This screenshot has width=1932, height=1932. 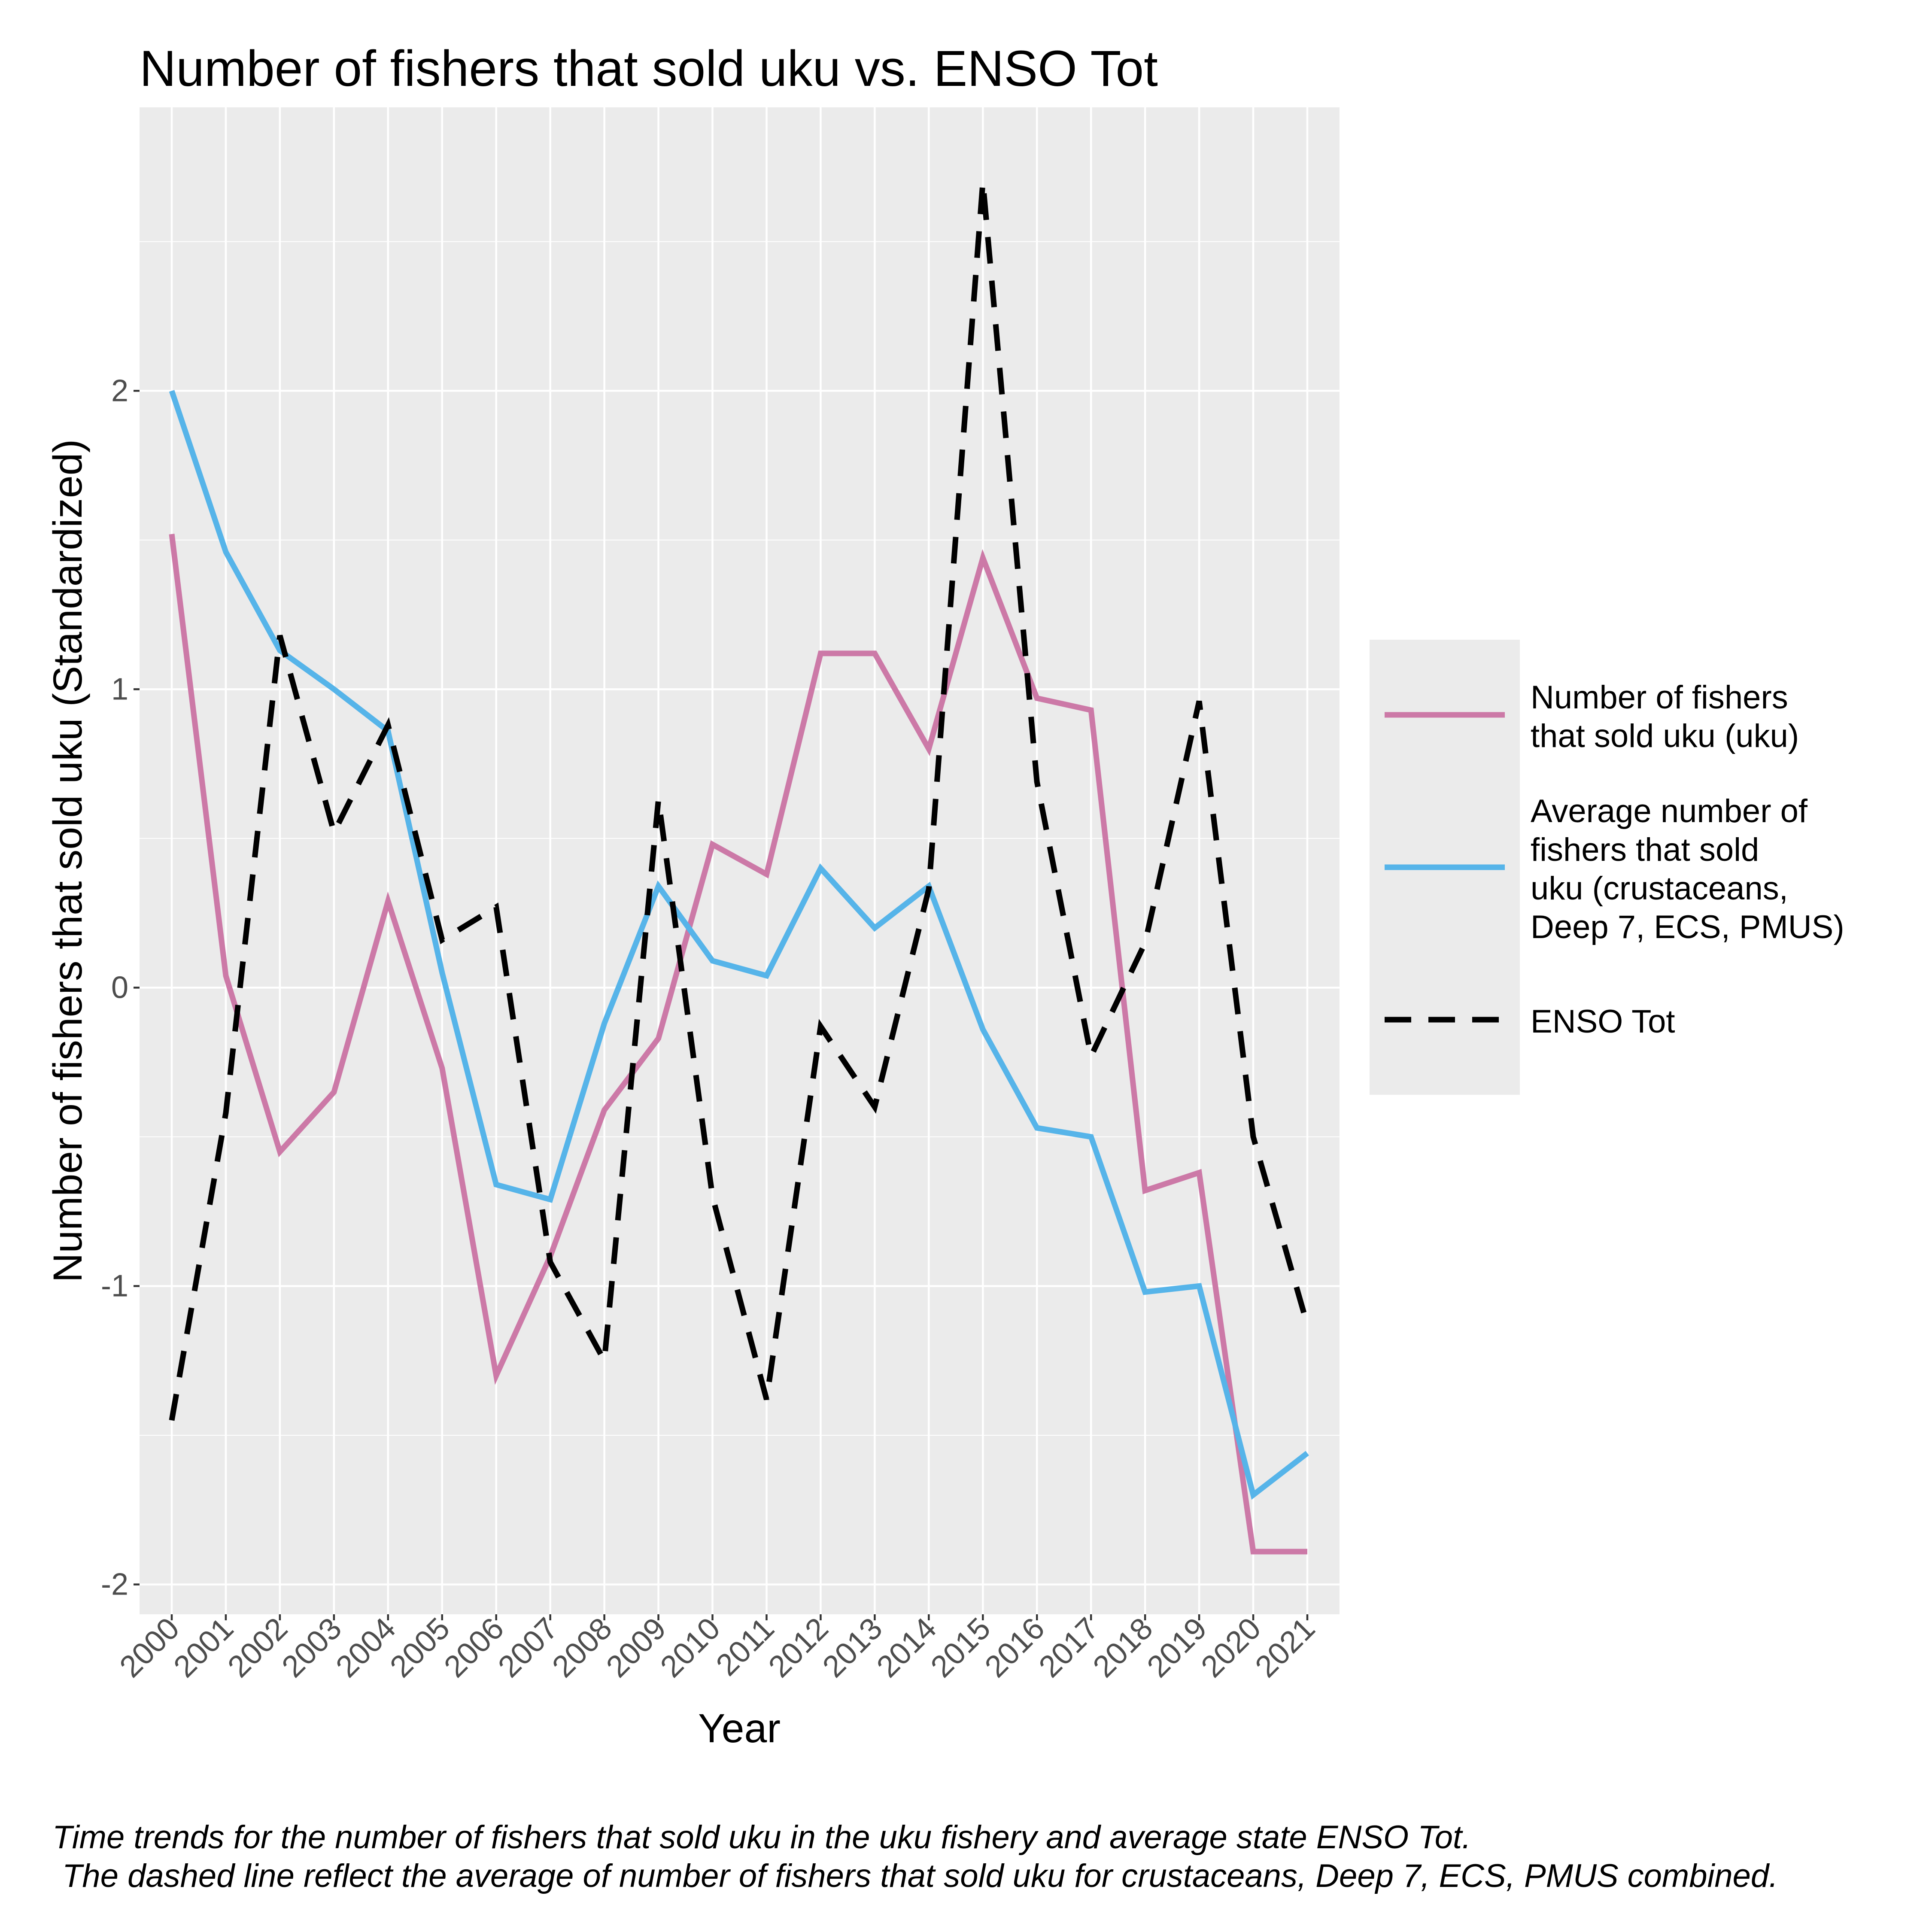 I want to click on y-tick-label: -2, so click(x=114, y=1584).